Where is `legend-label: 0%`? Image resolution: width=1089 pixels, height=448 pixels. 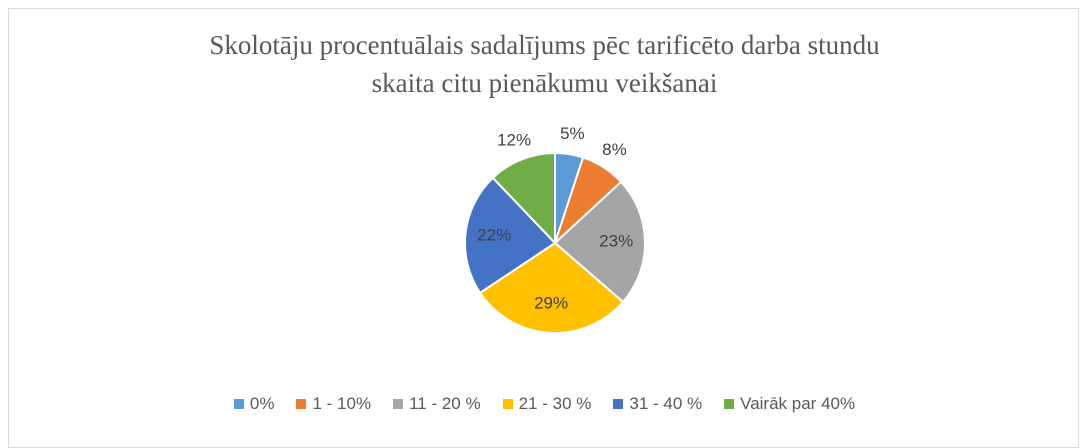
legend-label: 0% is located at coordinates (262, 403).